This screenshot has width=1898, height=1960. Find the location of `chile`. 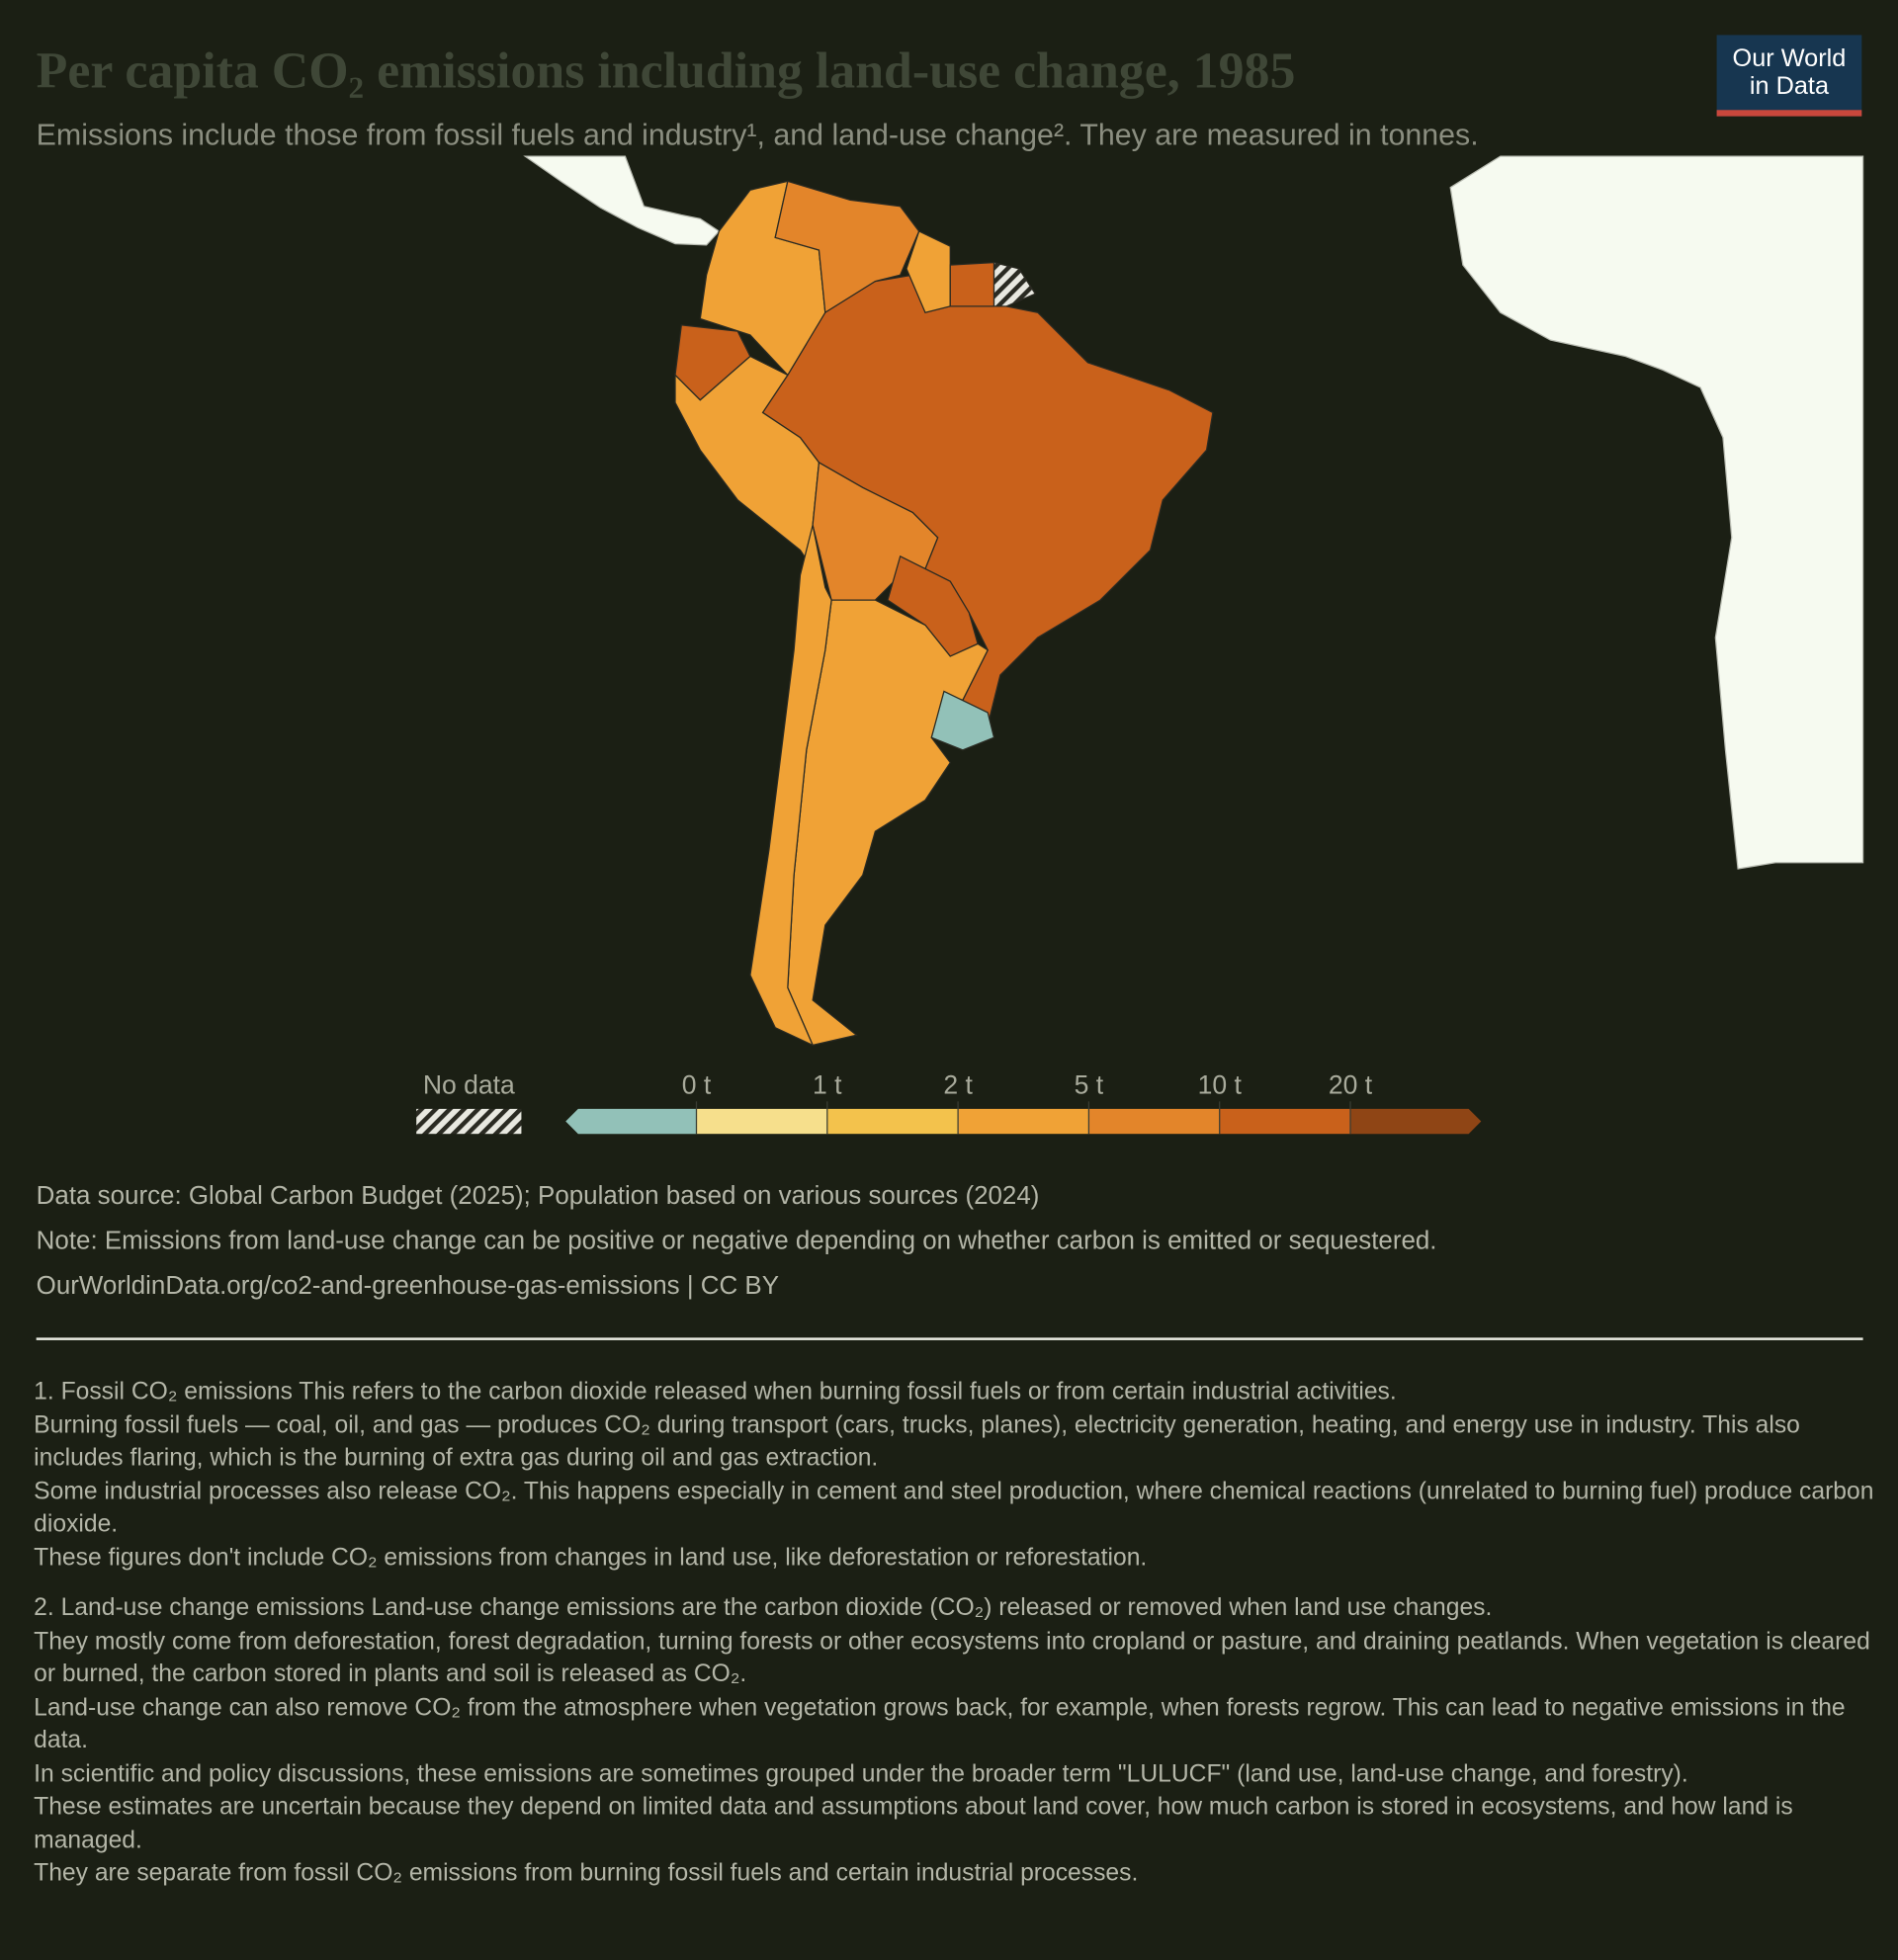

chile is located at coordinates (790, 786).